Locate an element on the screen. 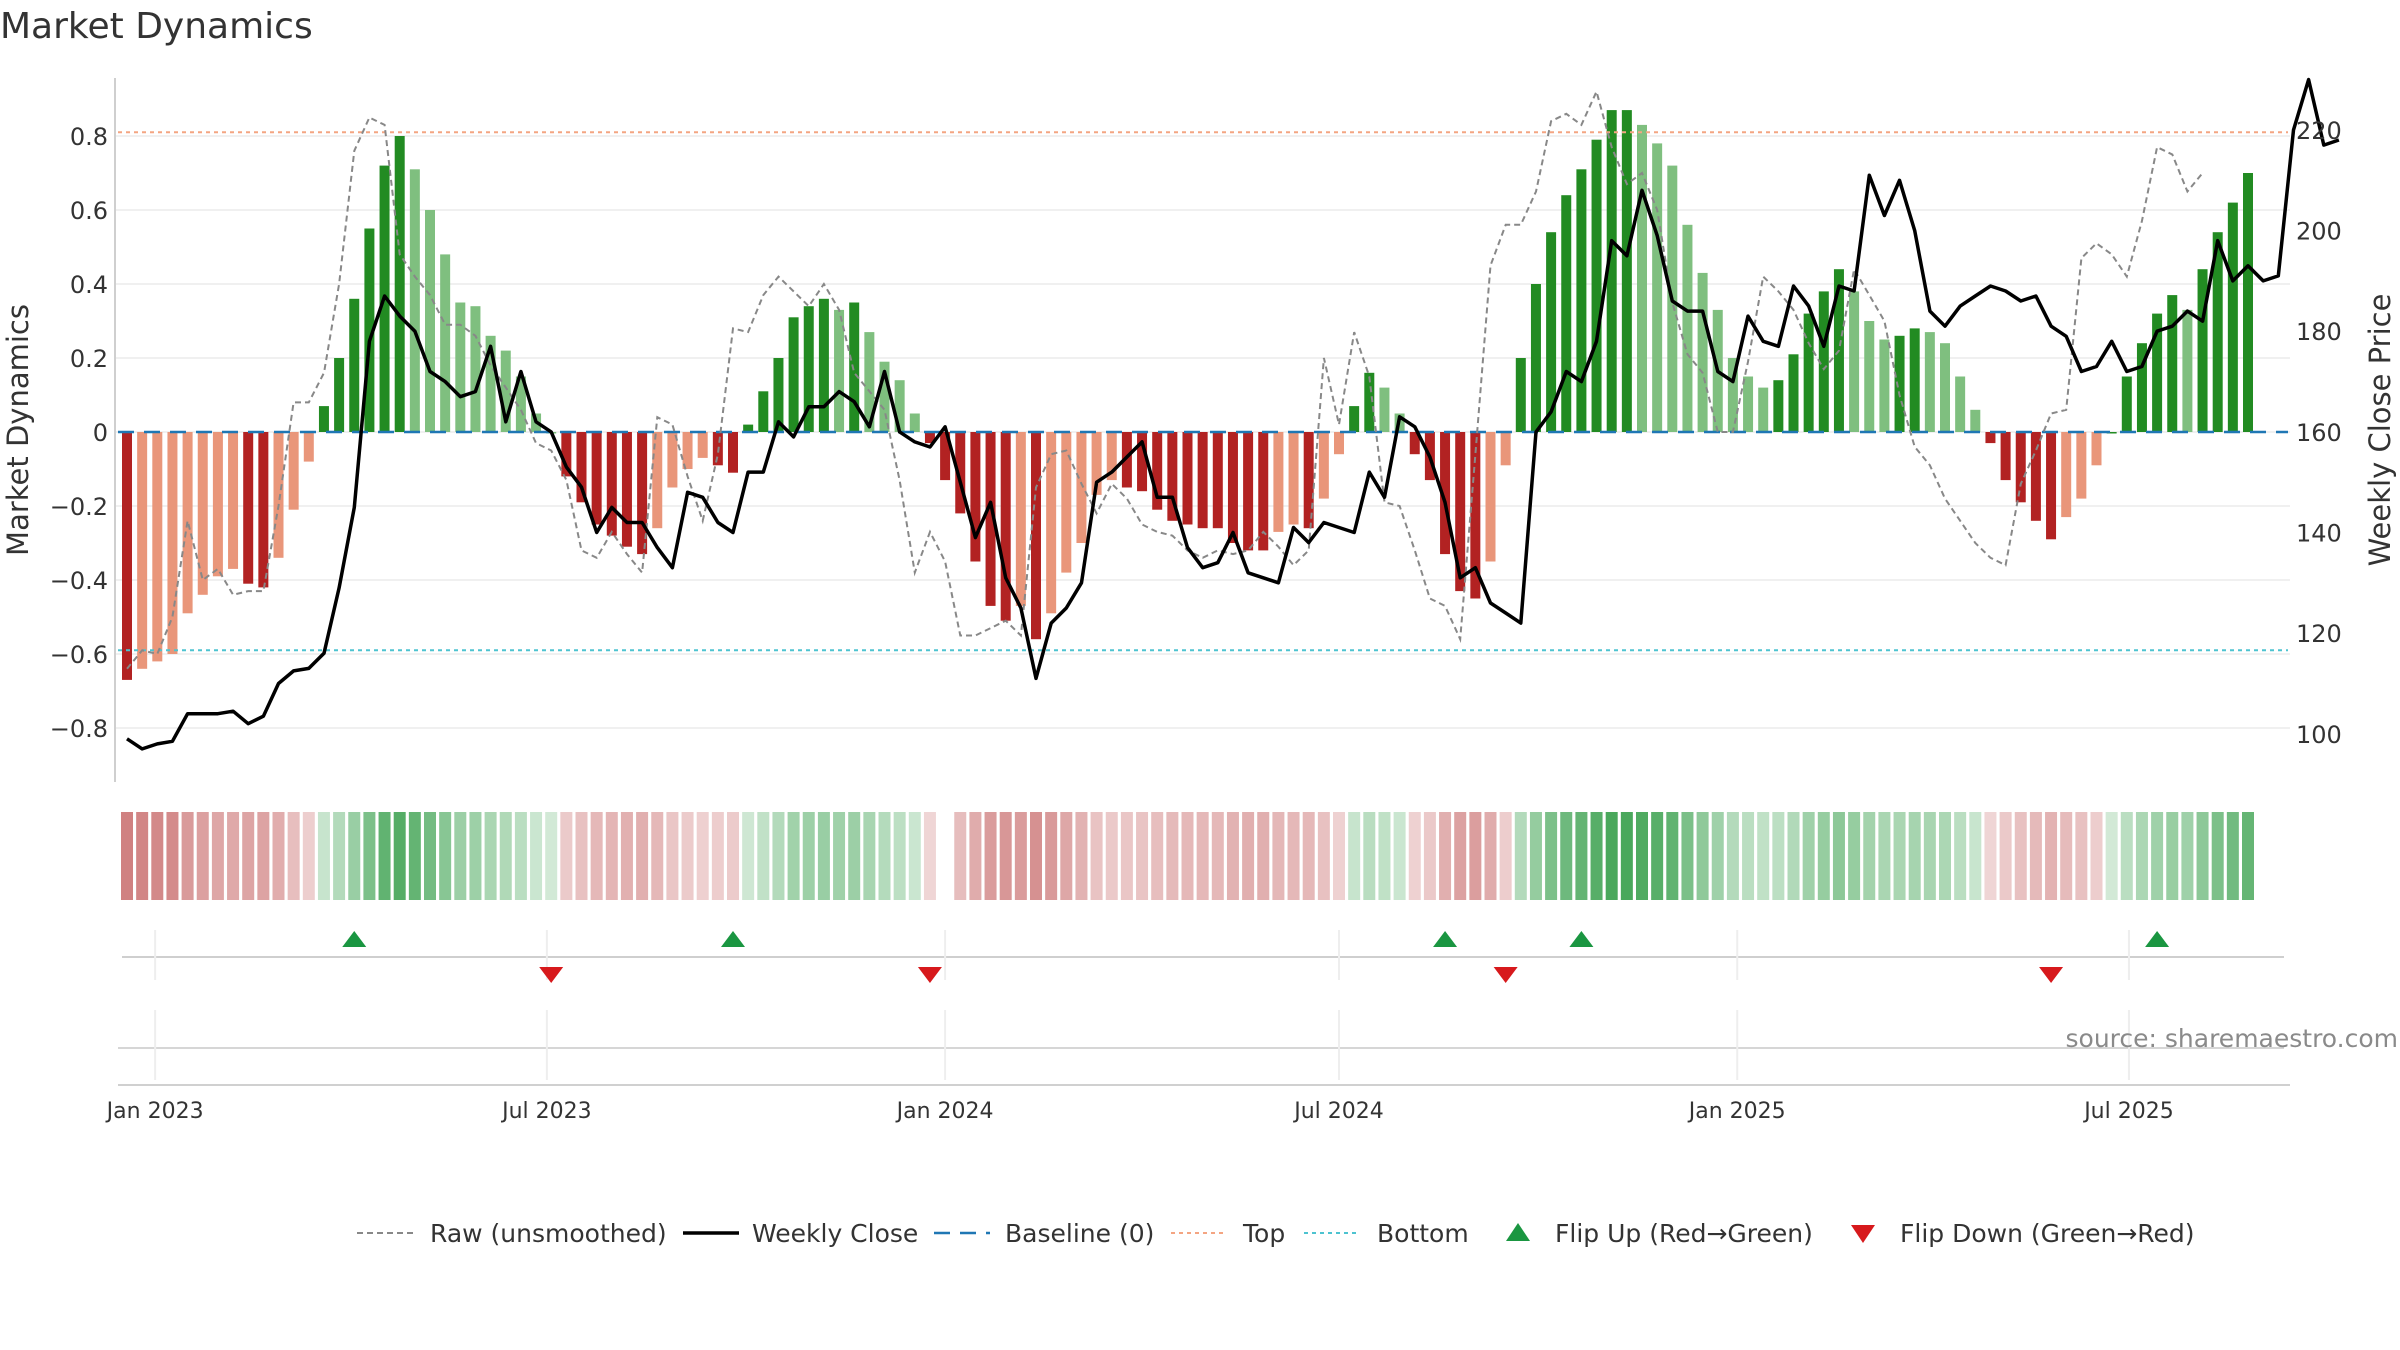  left-axis-label: Market Dynamics is located at coordinates (18, 430).